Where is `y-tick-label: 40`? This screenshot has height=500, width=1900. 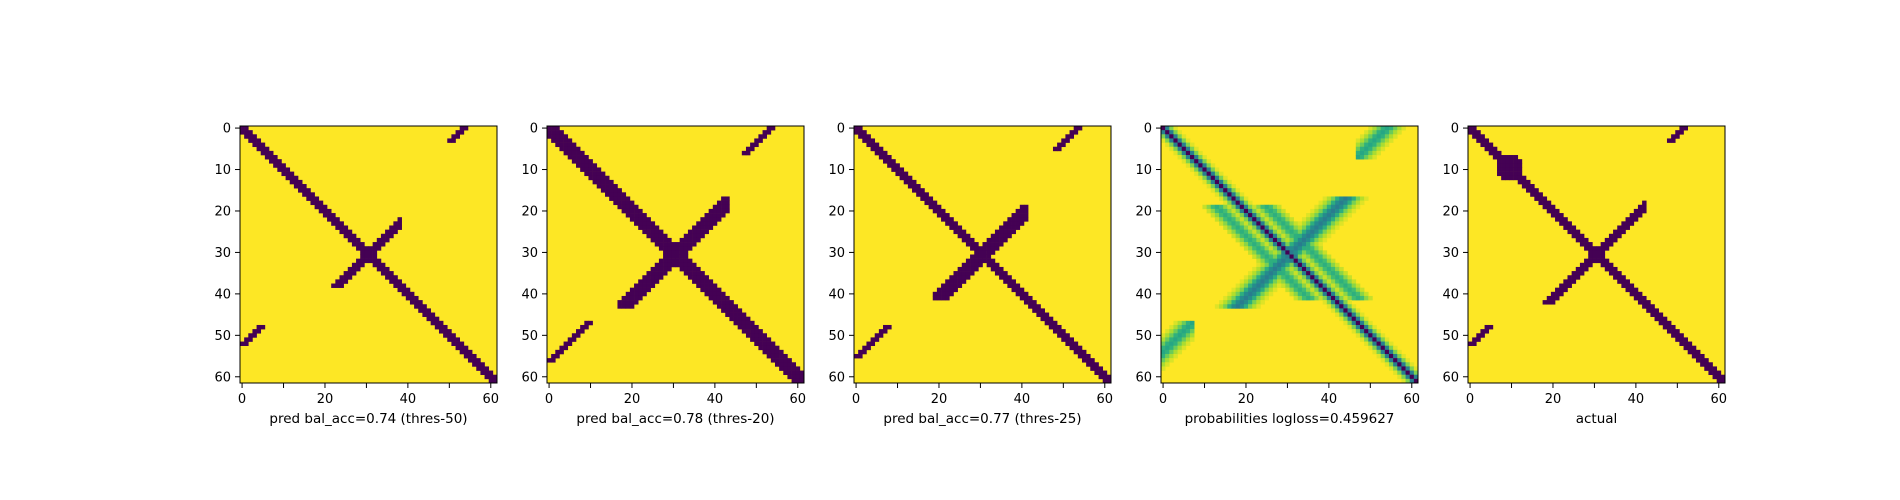
y-tick-label: 40 is located at coordinates (529, 294).